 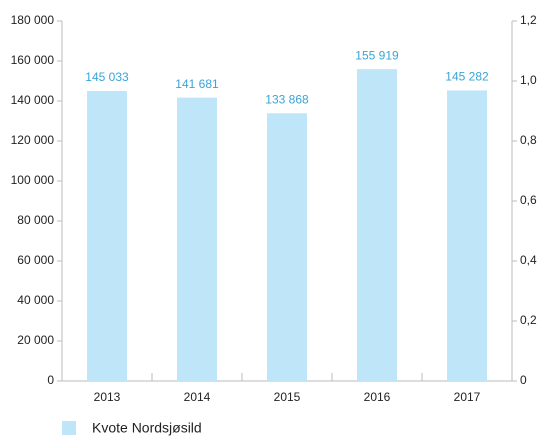 I want to click on y-tick-label: 180 000, so click(x=33, y=20).